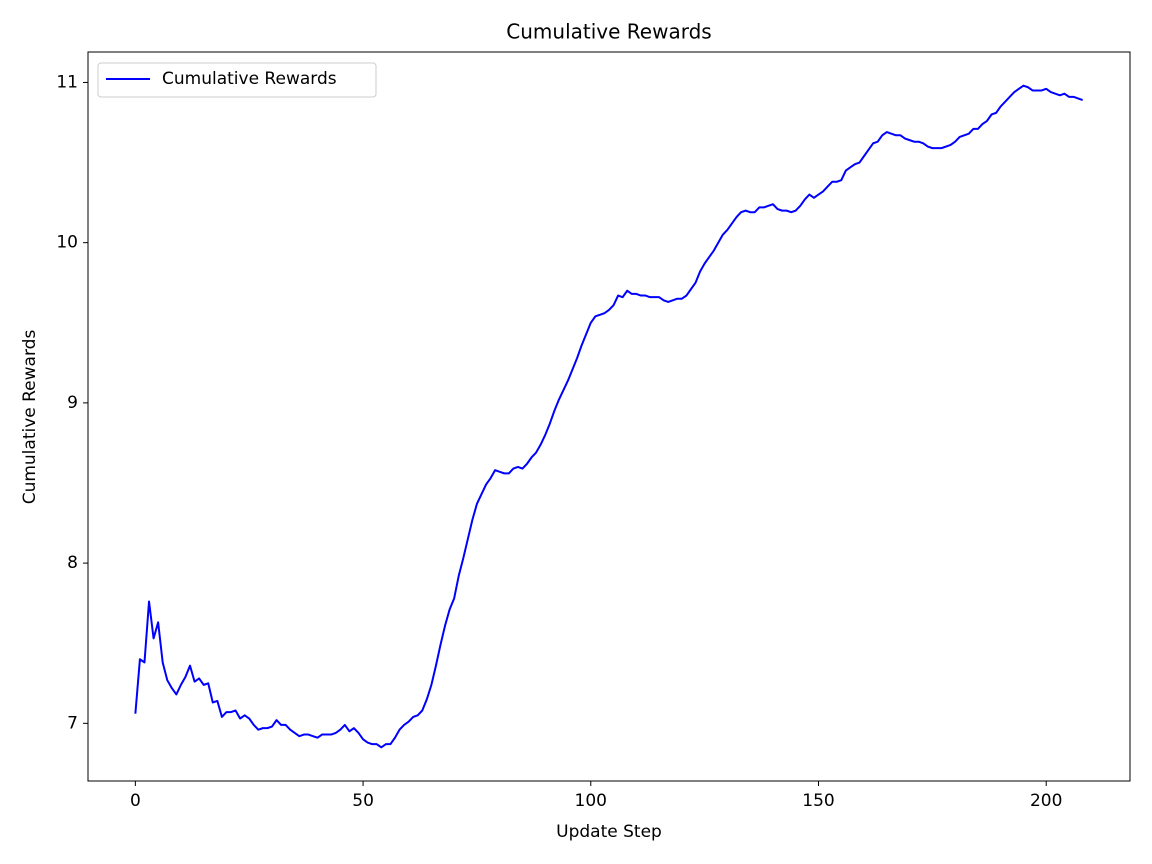 Image resolution: width=1152 pixels, height=864 pixels. What do you see at coordinates (608, 32) in the screenshot?
I see `chart-title: Cumulative Rewards` at bounding box center [608, 32].